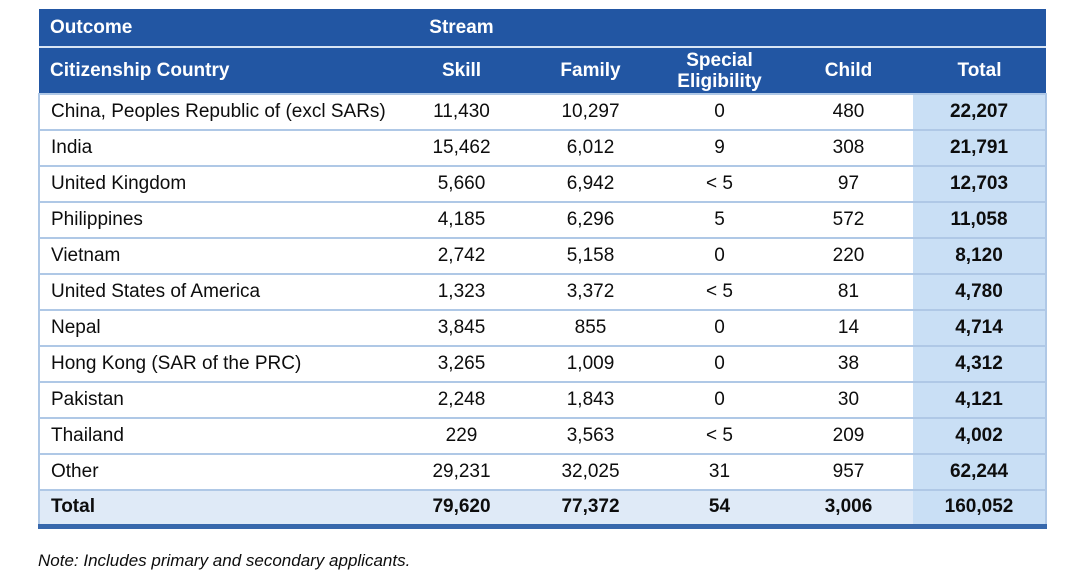 Image resolution: width=1080 pixels, height=577 pixels. What do you see at coordinates (461, 291) in the screenshot?
I see `skill-cell: 1,323` at bounding box center [461, 291].